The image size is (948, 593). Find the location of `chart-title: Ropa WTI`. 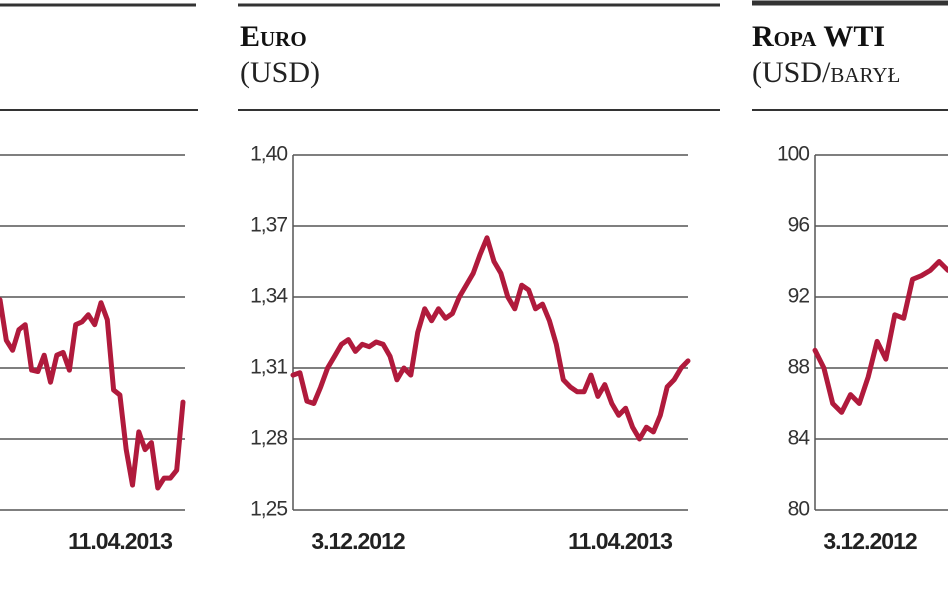

chart-title: Ropa WTI is located at coordinates (818, 36).